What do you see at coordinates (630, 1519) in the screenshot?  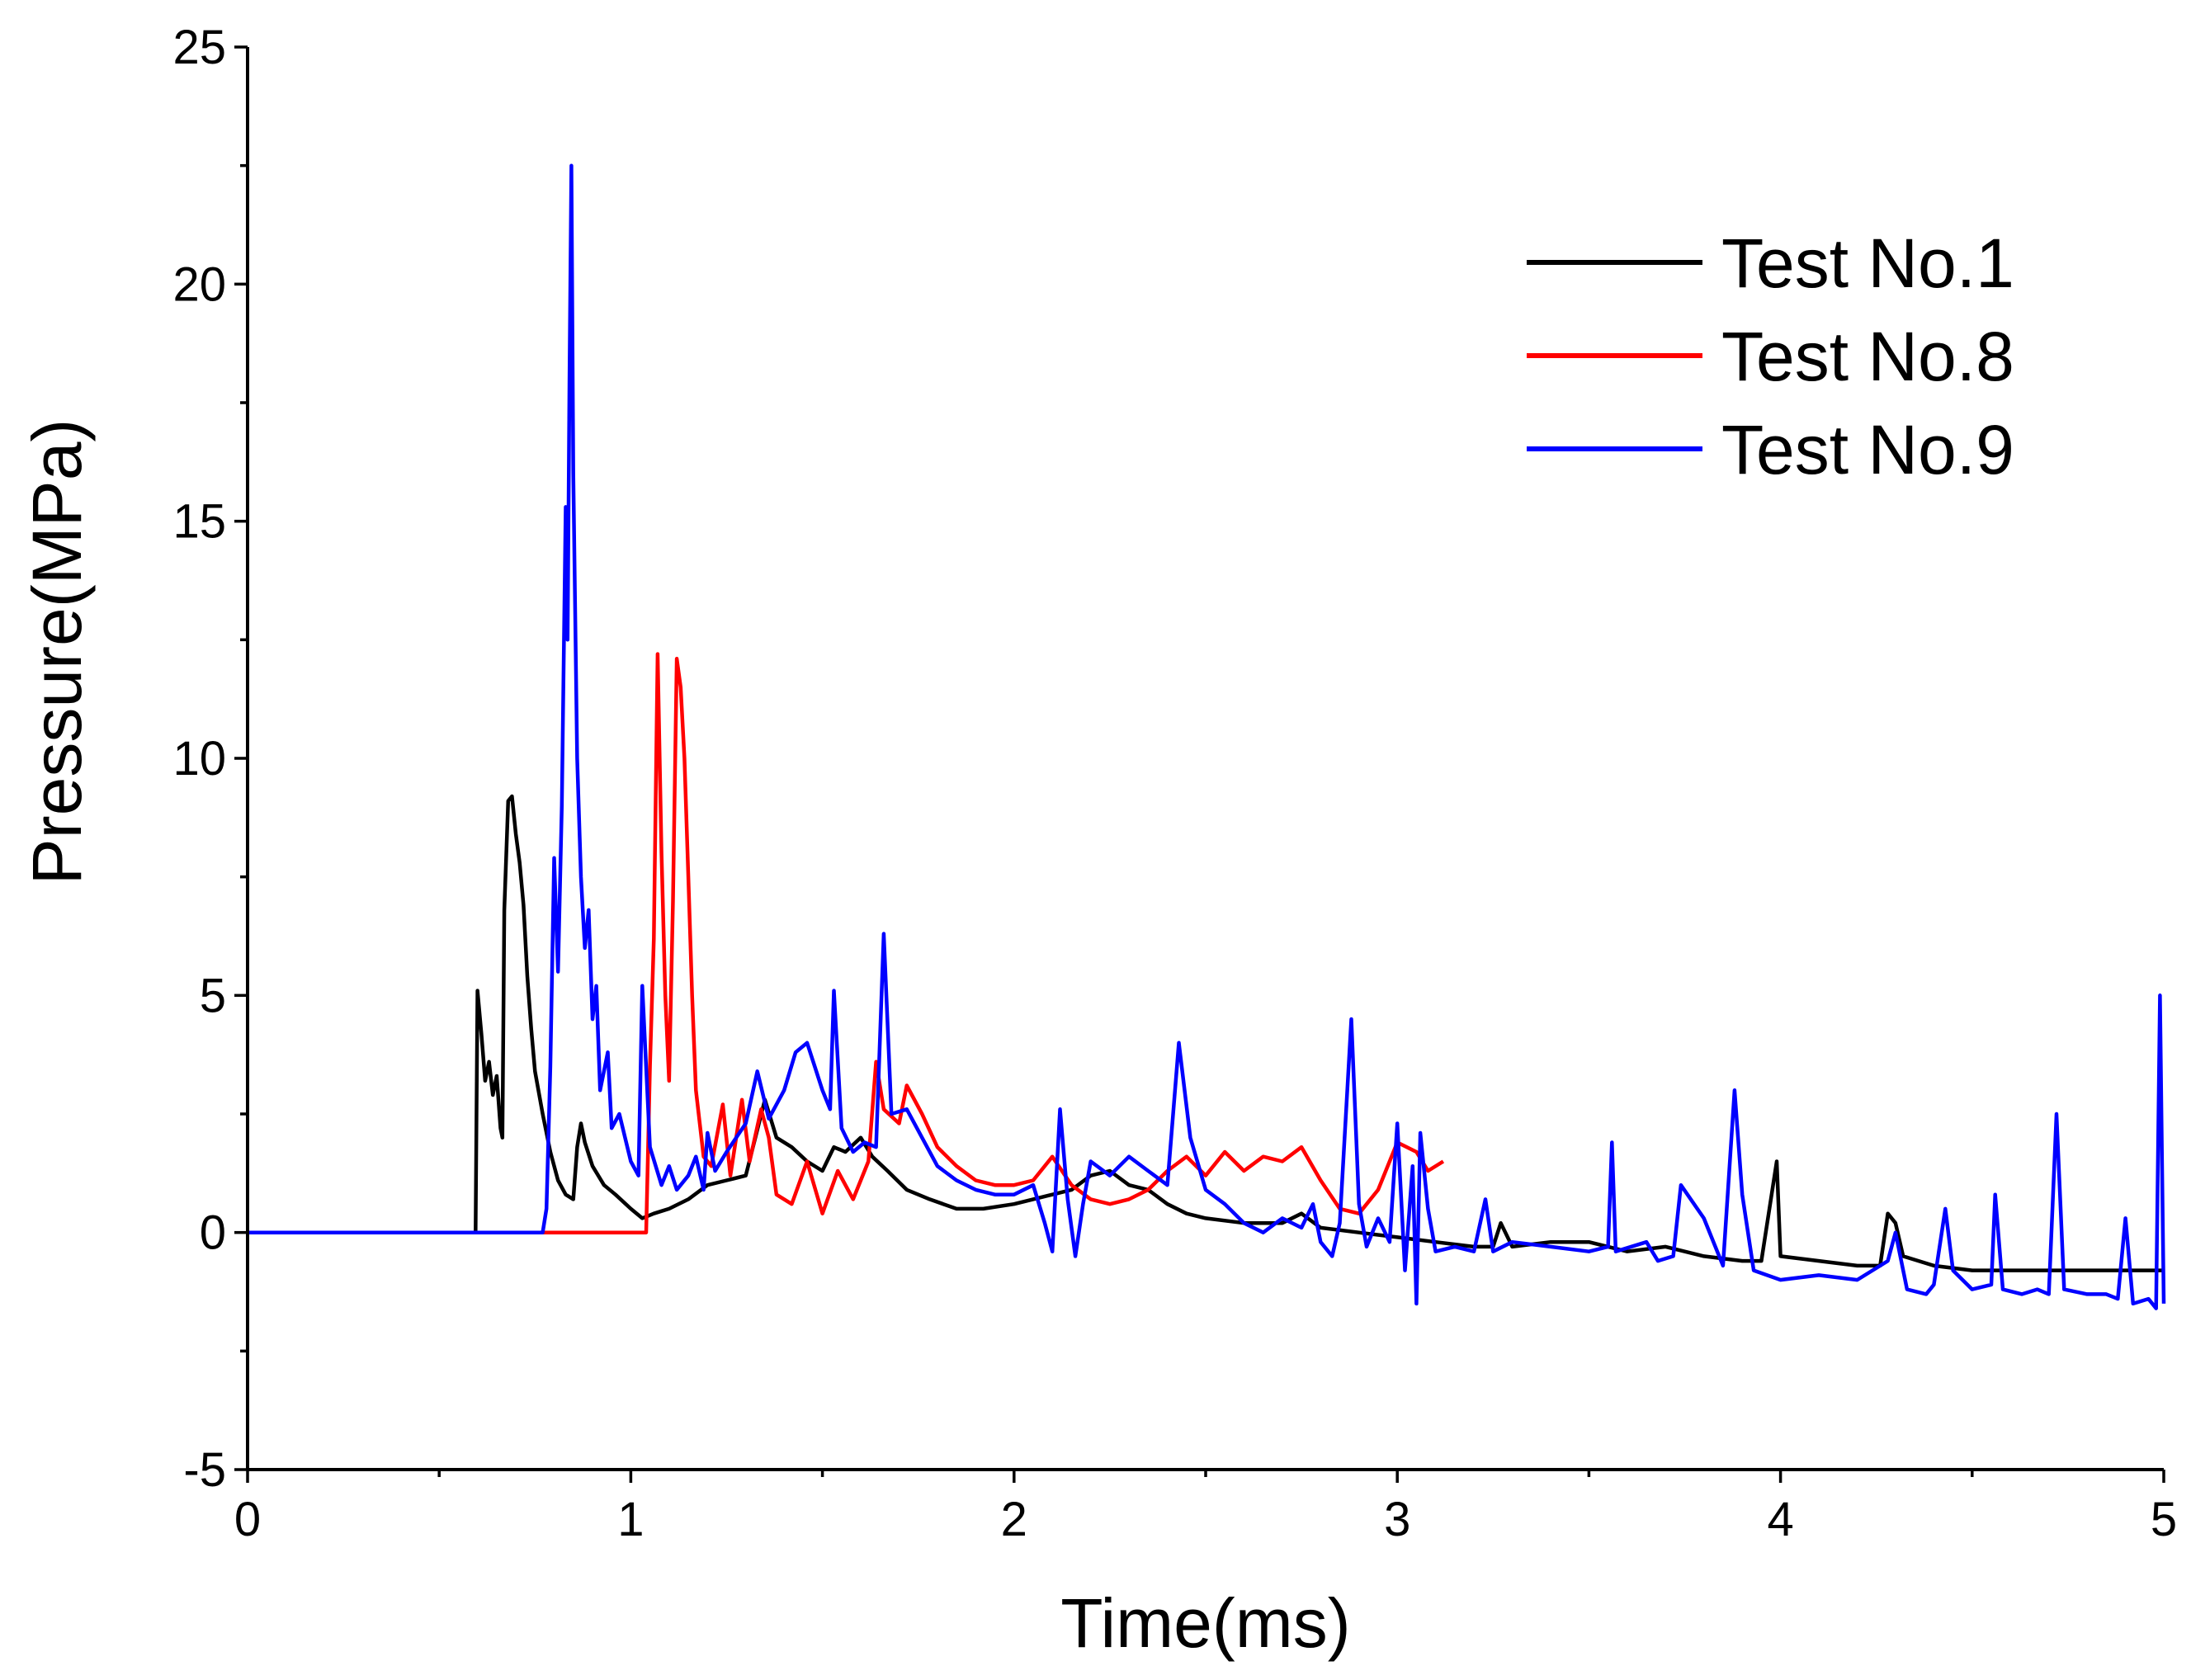 I see `x-tick-label: 1` at bounding box center [630, 1519].